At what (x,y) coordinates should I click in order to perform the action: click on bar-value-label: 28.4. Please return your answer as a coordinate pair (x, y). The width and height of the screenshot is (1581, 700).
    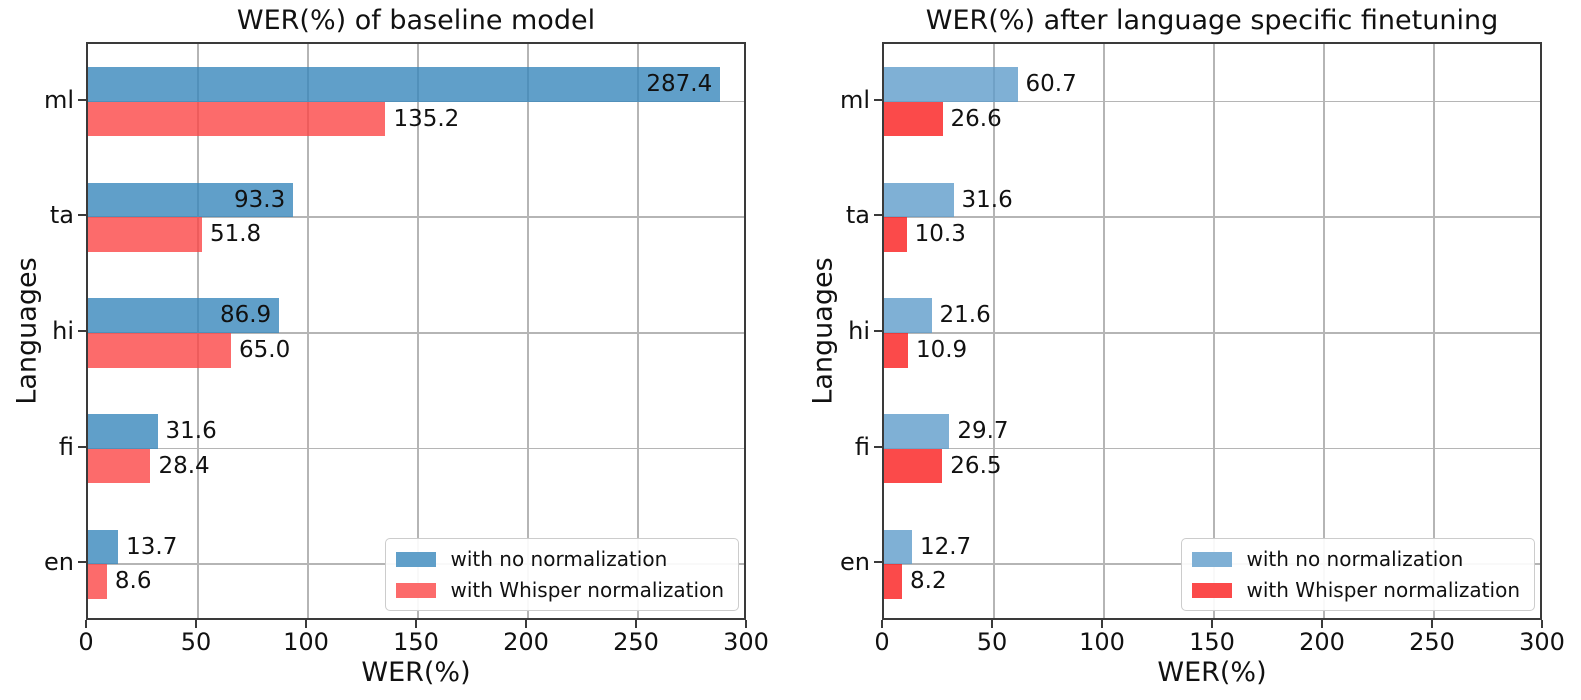
    Looking at the image, I should click on (184, 465).